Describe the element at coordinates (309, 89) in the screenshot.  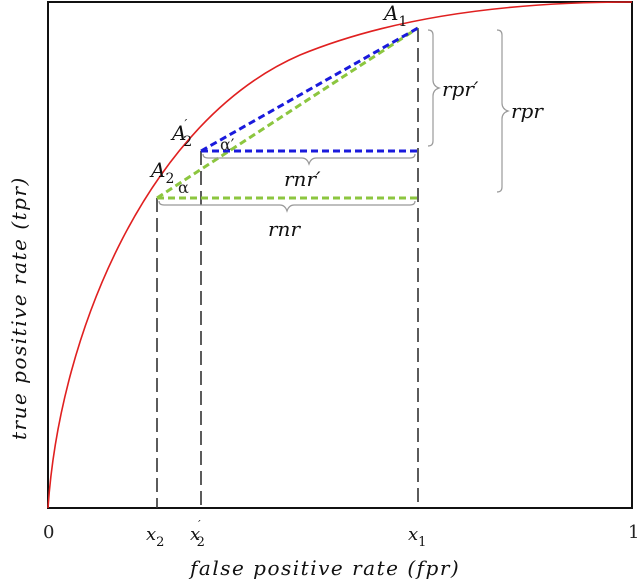
I see `blue-chord` at that location.